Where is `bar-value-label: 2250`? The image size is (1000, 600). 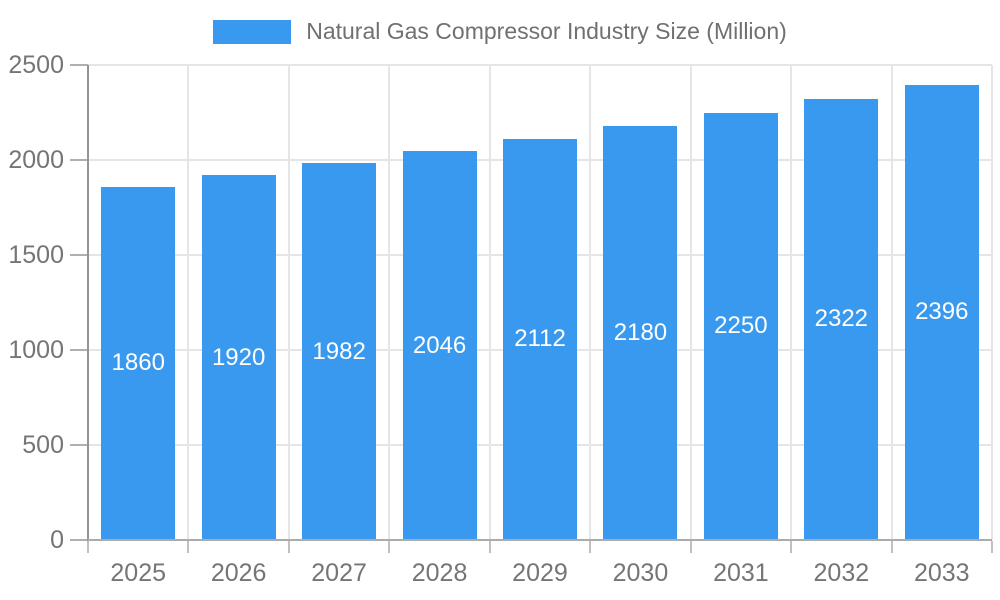 bar-value-label: 2250 is located at coordinates (741, 326).